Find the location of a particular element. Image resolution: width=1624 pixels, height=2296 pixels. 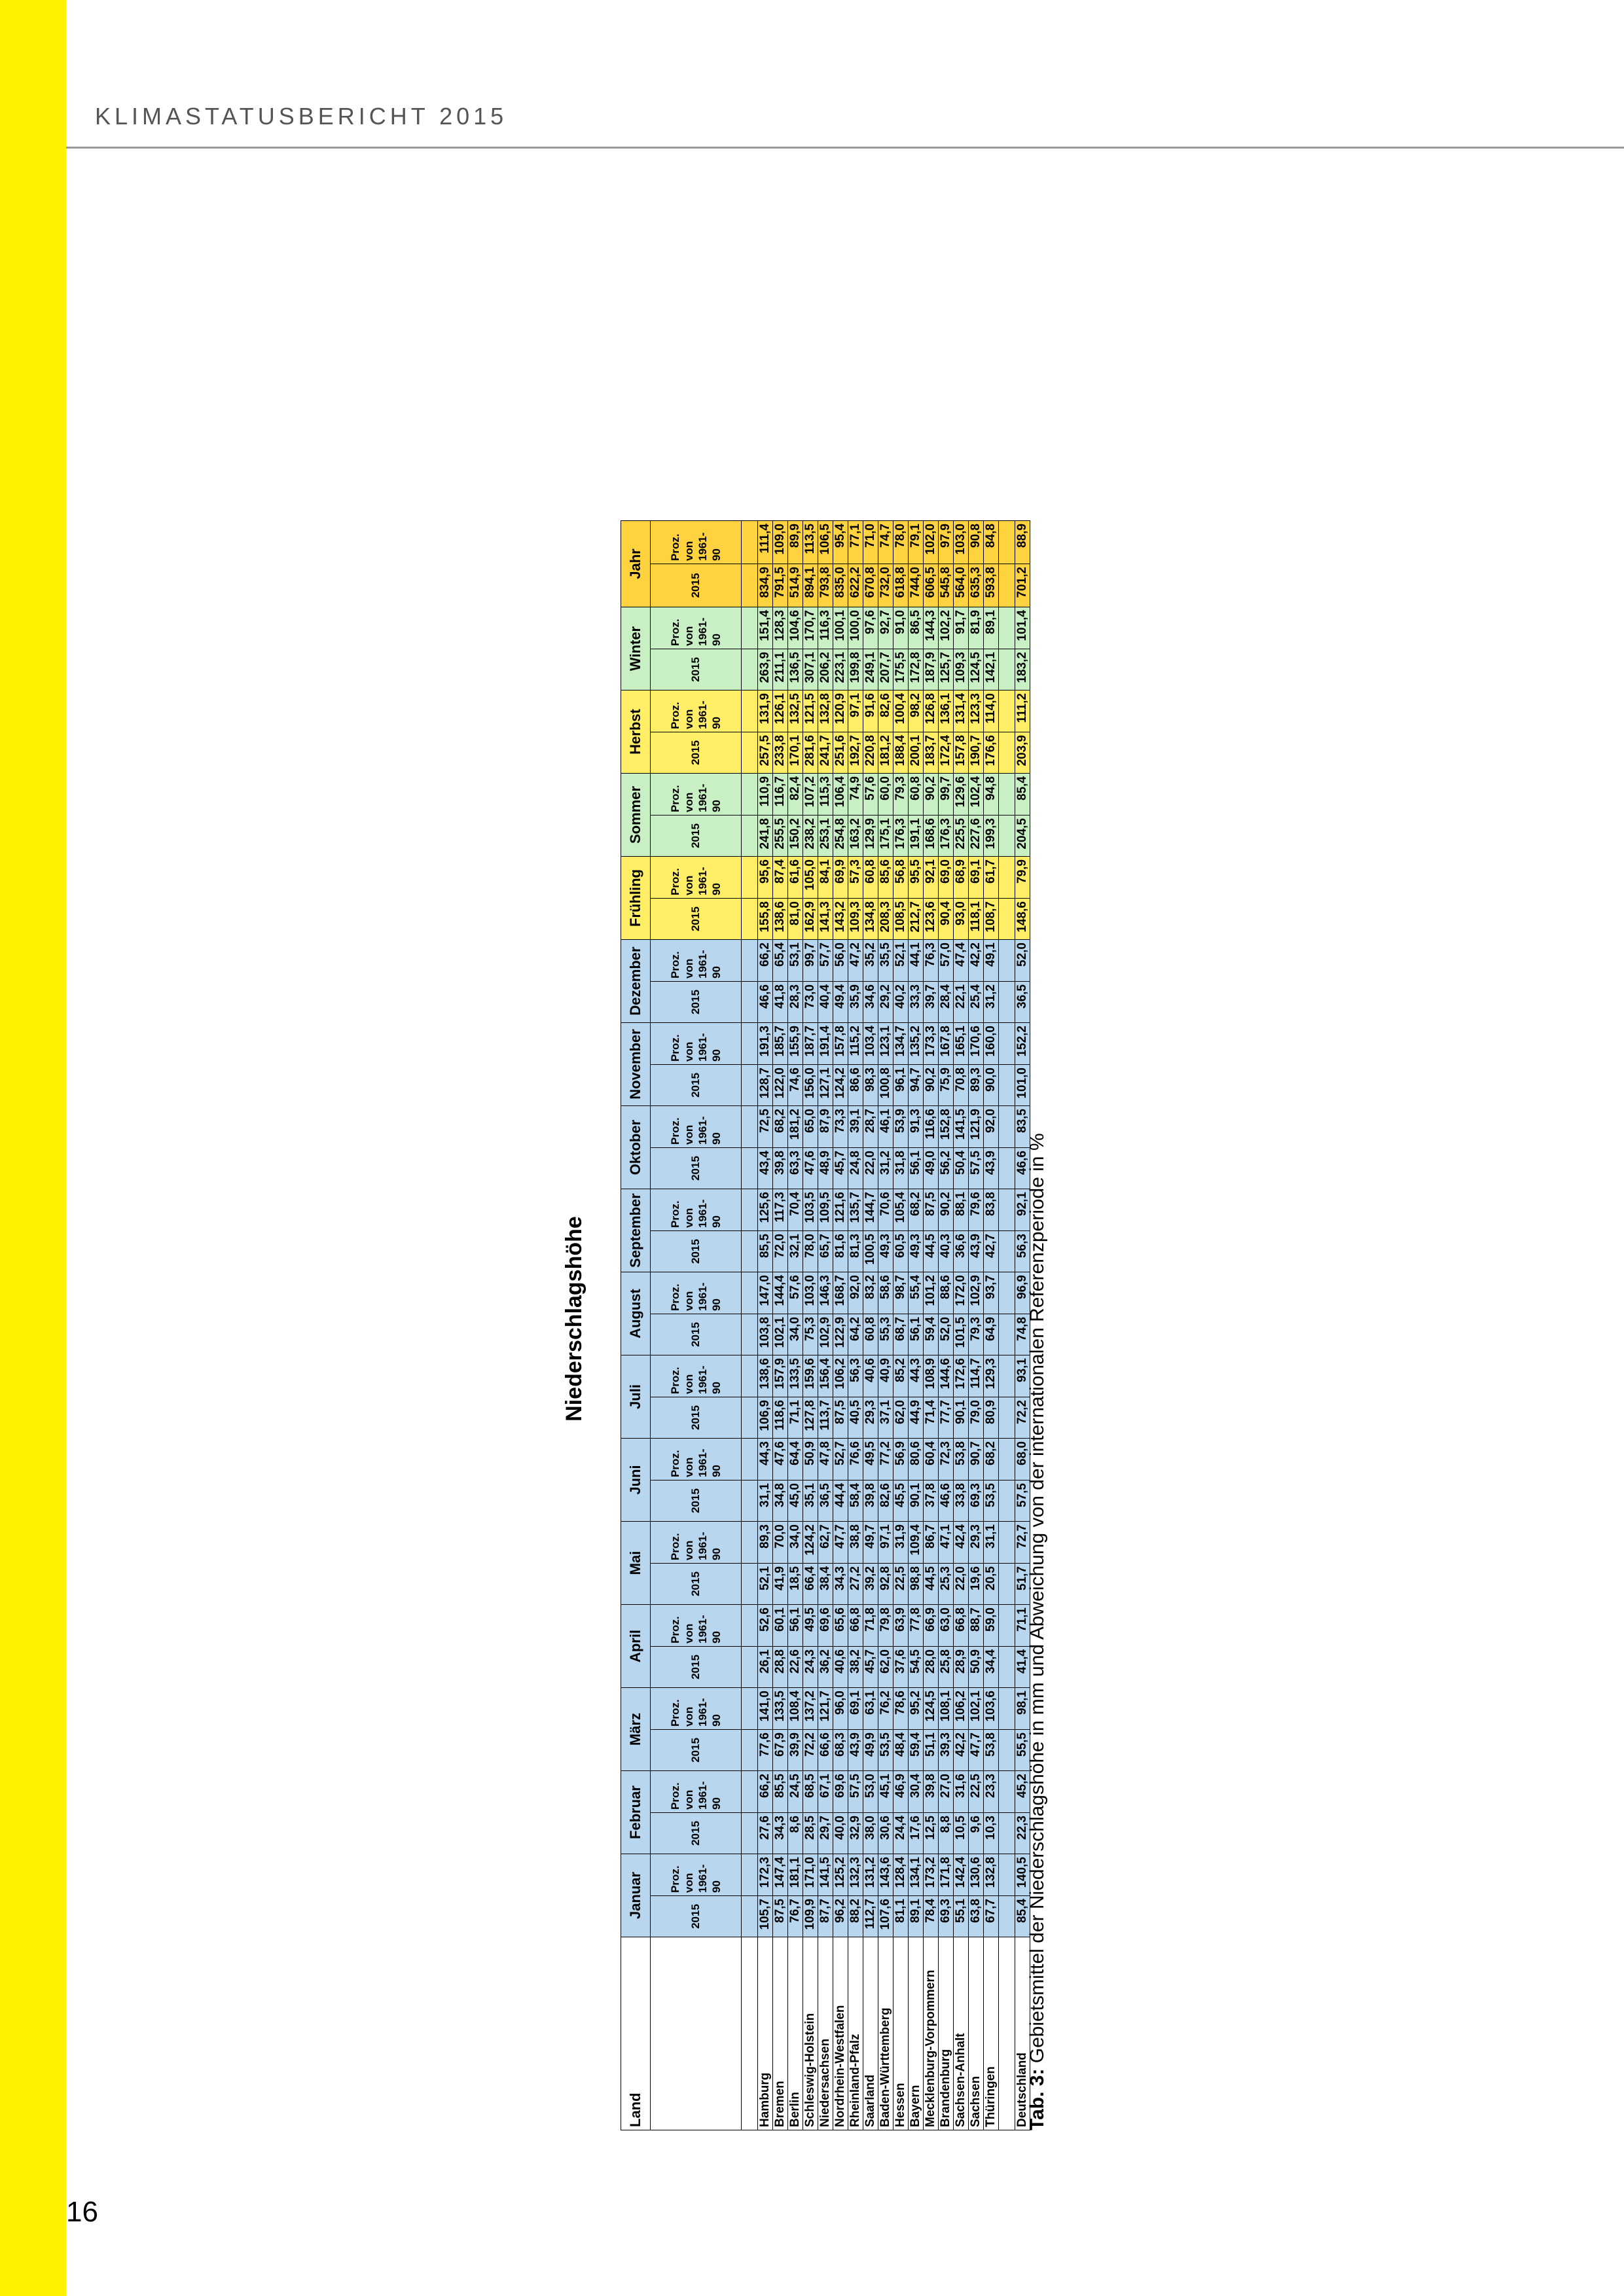

value-cell: 125,2 is located at coordinates (840, 1875).